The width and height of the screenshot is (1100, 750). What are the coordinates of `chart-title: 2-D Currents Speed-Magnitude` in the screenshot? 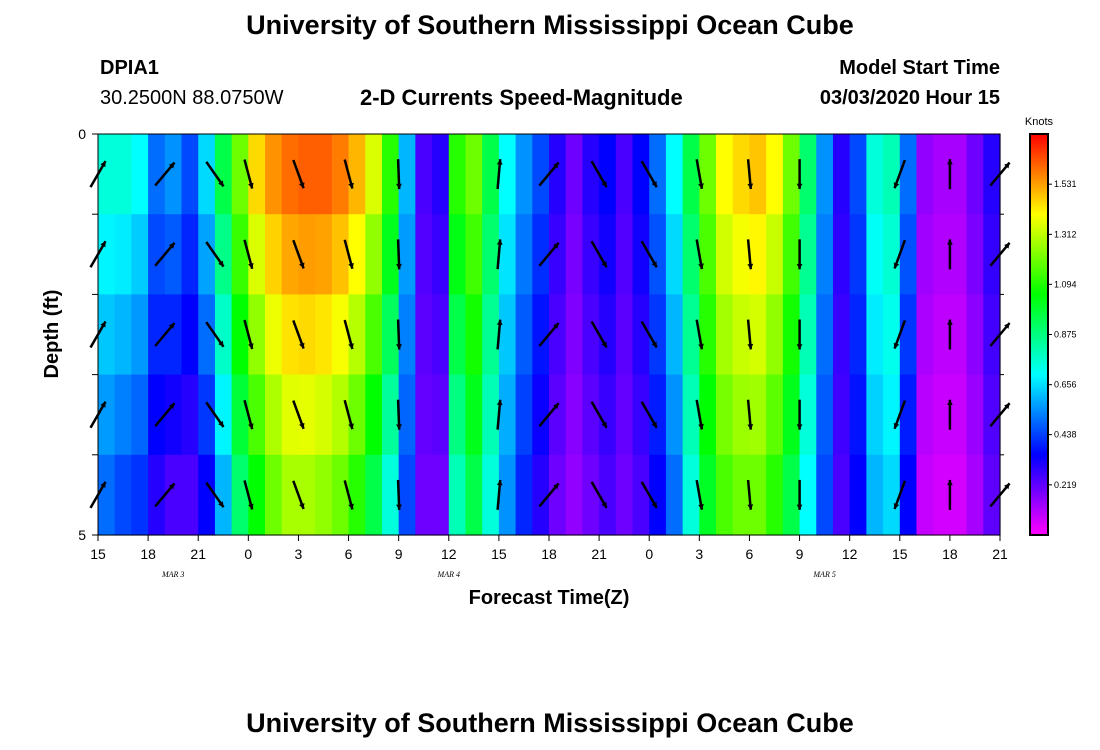 It's located at (521, 97).